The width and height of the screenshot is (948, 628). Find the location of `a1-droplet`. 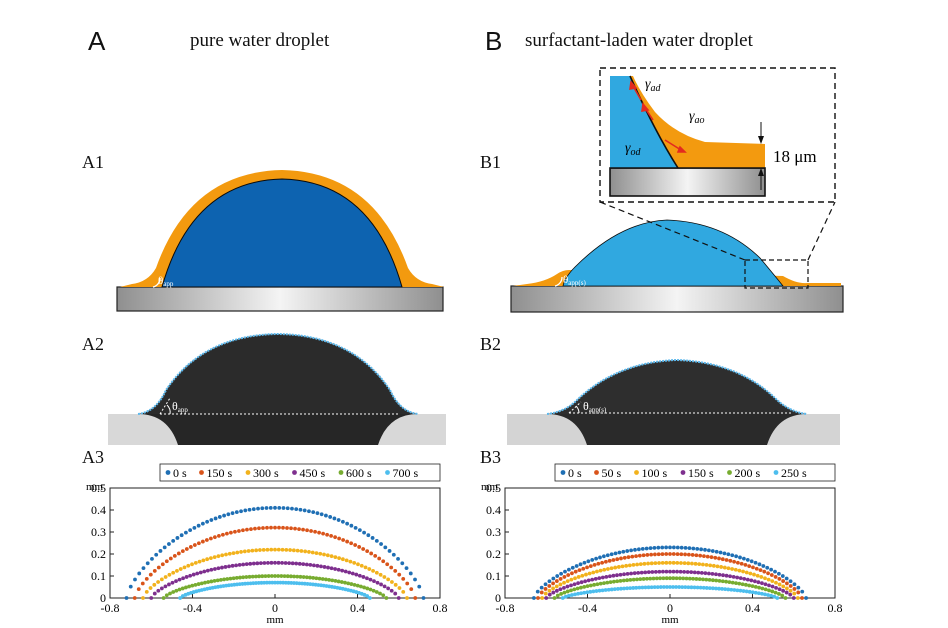

a1-droplet is located at coordinates (282, 233).